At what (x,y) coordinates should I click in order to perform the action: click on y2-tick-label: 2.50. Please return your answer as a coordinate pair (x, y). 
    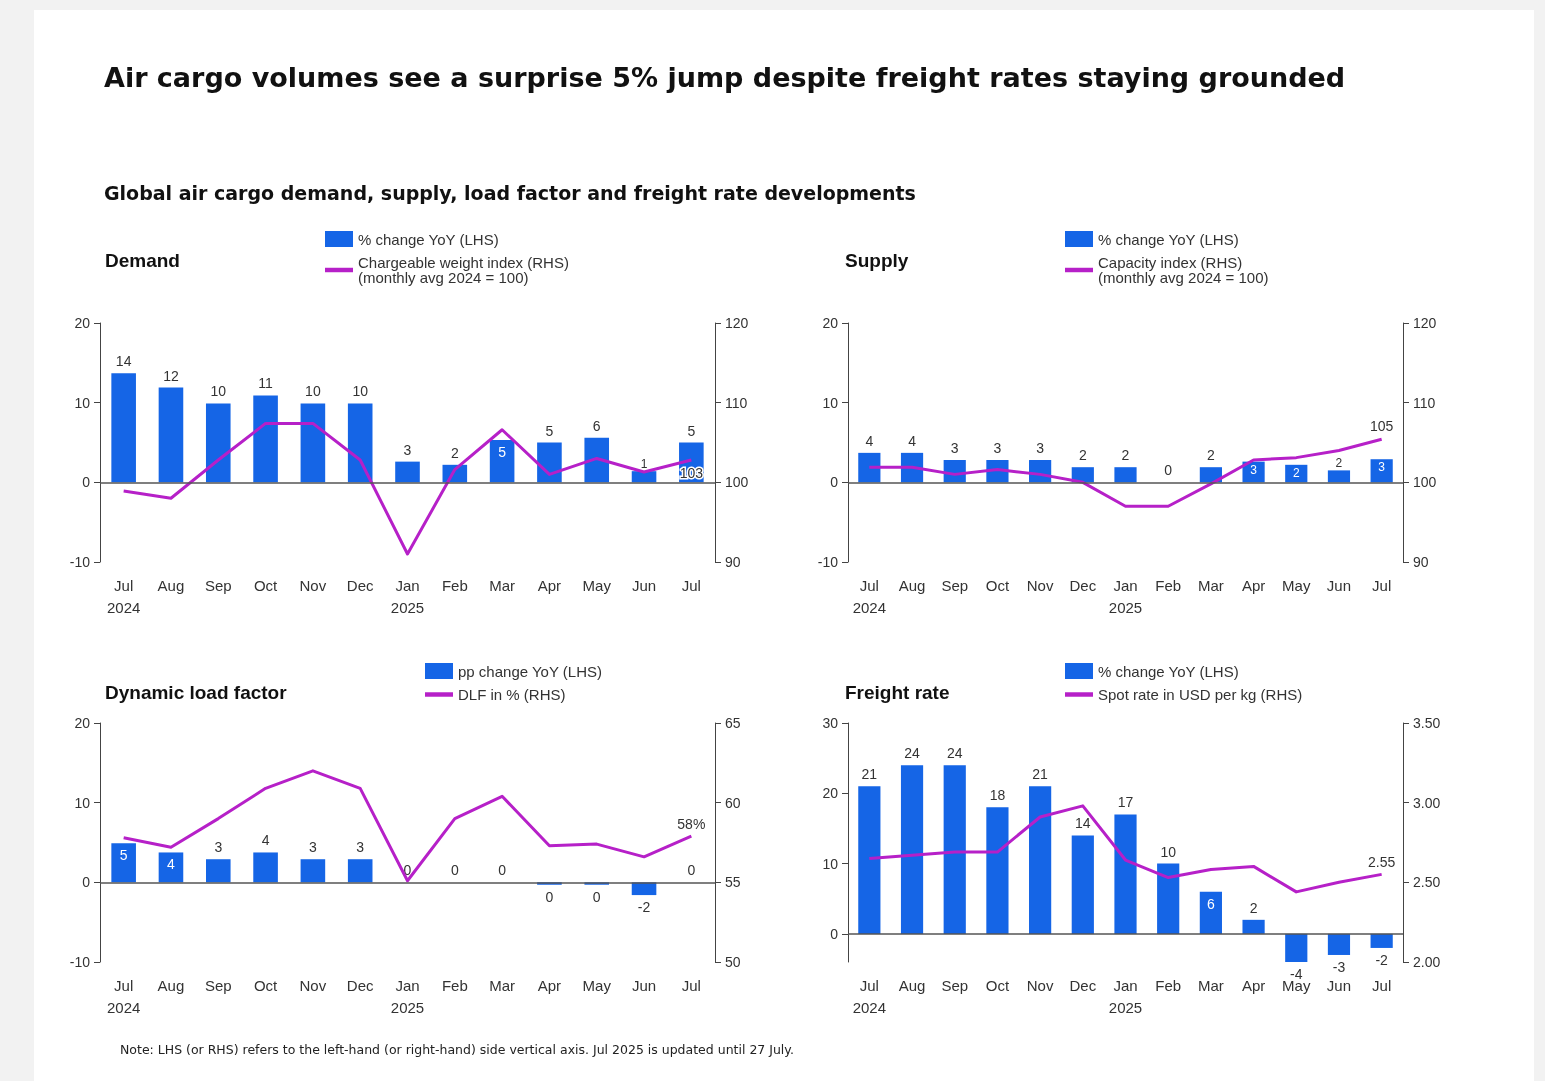
    Looking at the image, I should click on (1427, 882).